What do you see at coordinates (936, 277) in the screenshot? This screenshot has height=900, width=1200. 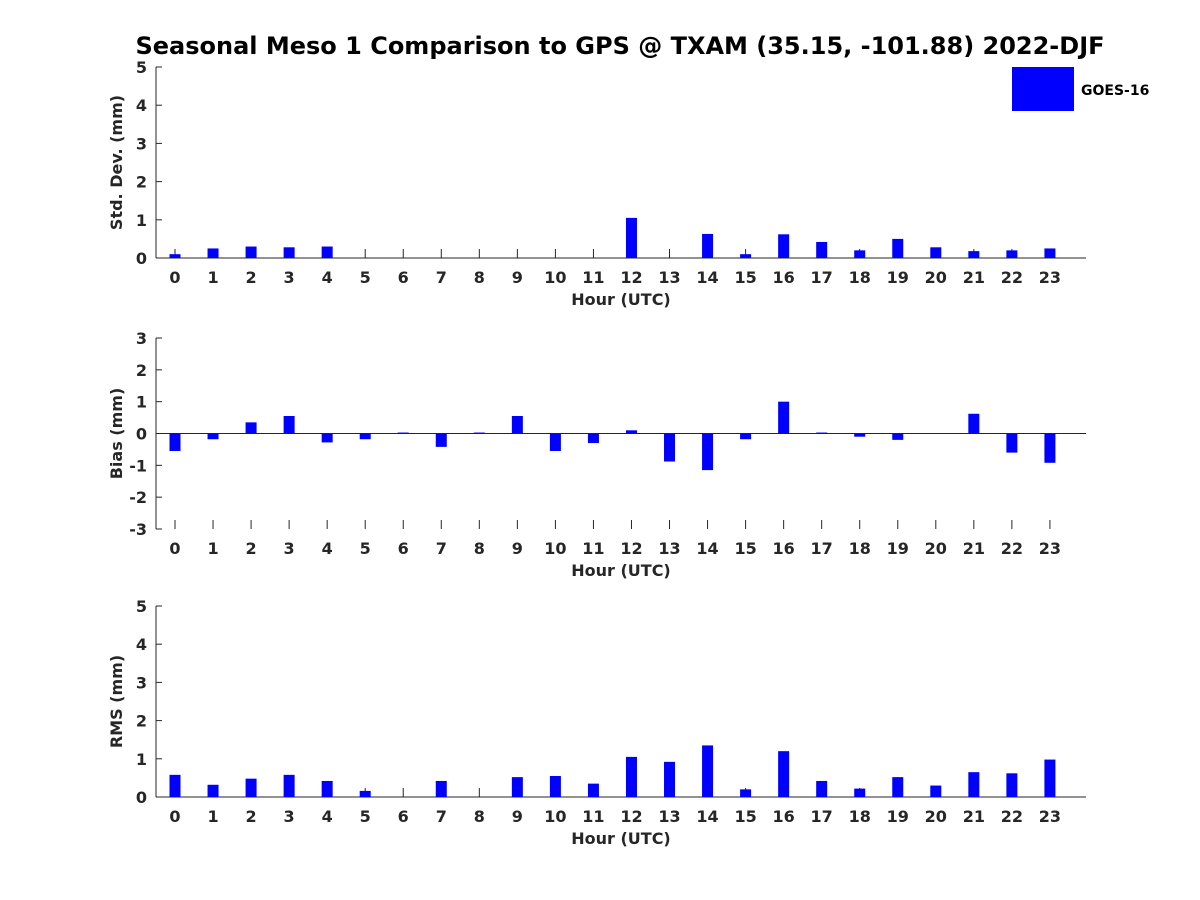 I see `x-tick-label: 20` at bounding box center [936, 277].